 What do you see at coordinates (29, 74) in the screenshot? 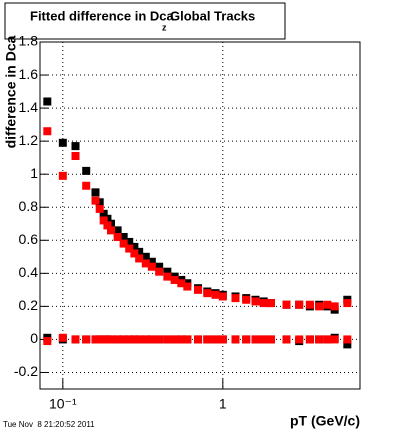
I see `y-tick-label: 1.6` at bounding box center [29, 74].